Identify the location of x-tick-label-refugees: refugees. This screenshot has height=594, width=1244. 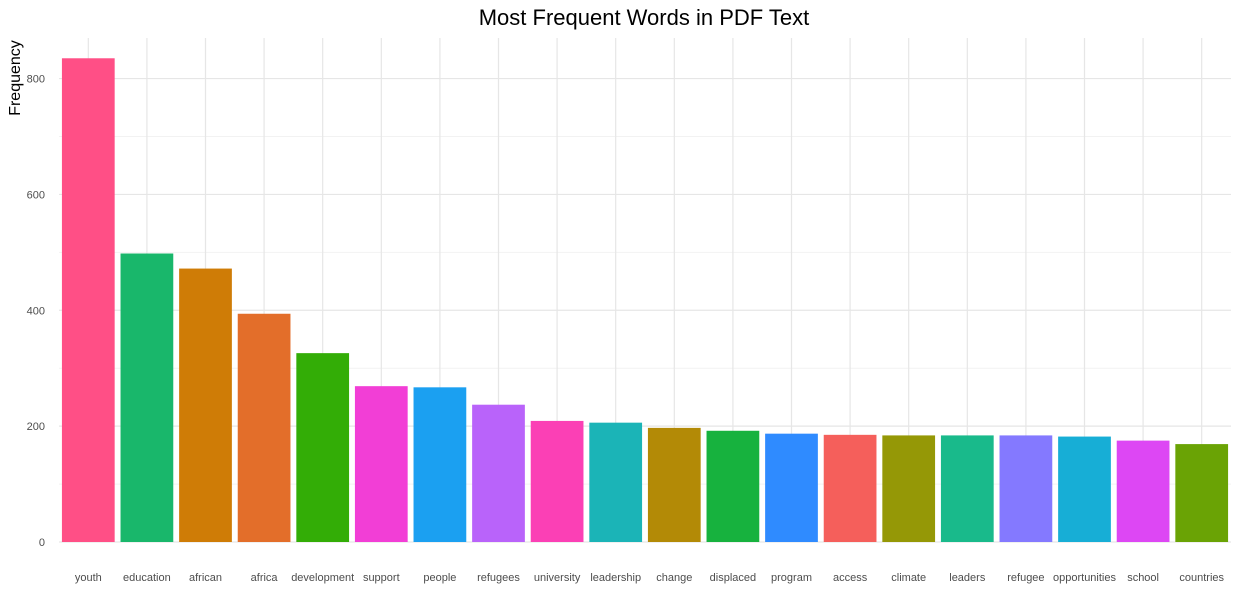
(498, 578).